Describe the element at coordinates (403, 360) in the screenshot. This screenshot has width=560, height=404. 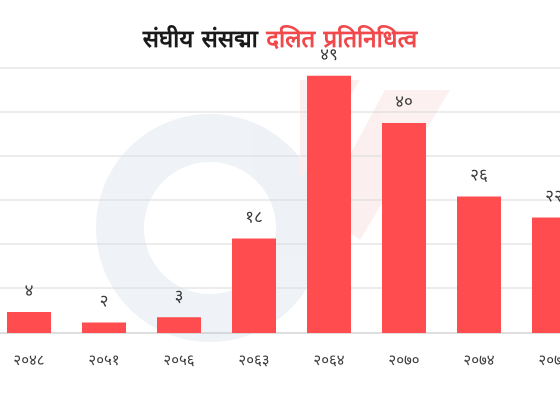
I see `x-tick-label-6: २०७०` at that location.